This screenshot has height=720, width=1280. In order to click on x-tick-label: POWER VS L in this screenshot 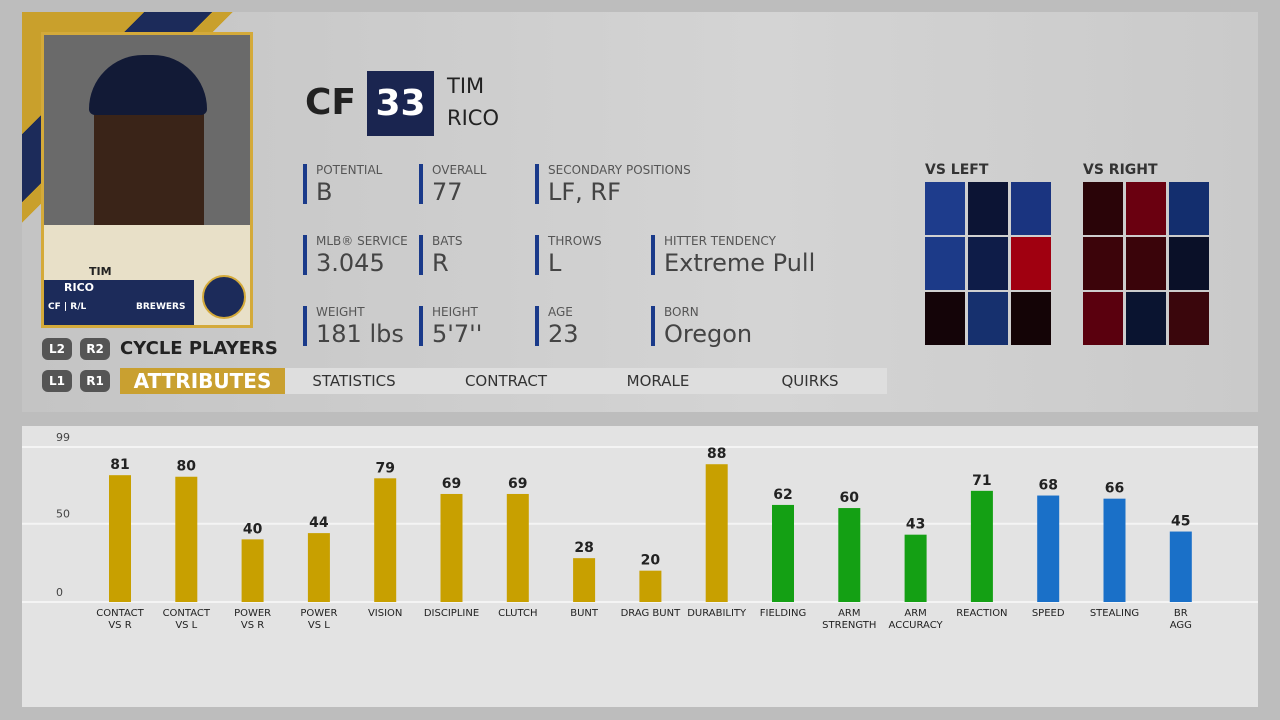, I will do `click(319, 619)`.